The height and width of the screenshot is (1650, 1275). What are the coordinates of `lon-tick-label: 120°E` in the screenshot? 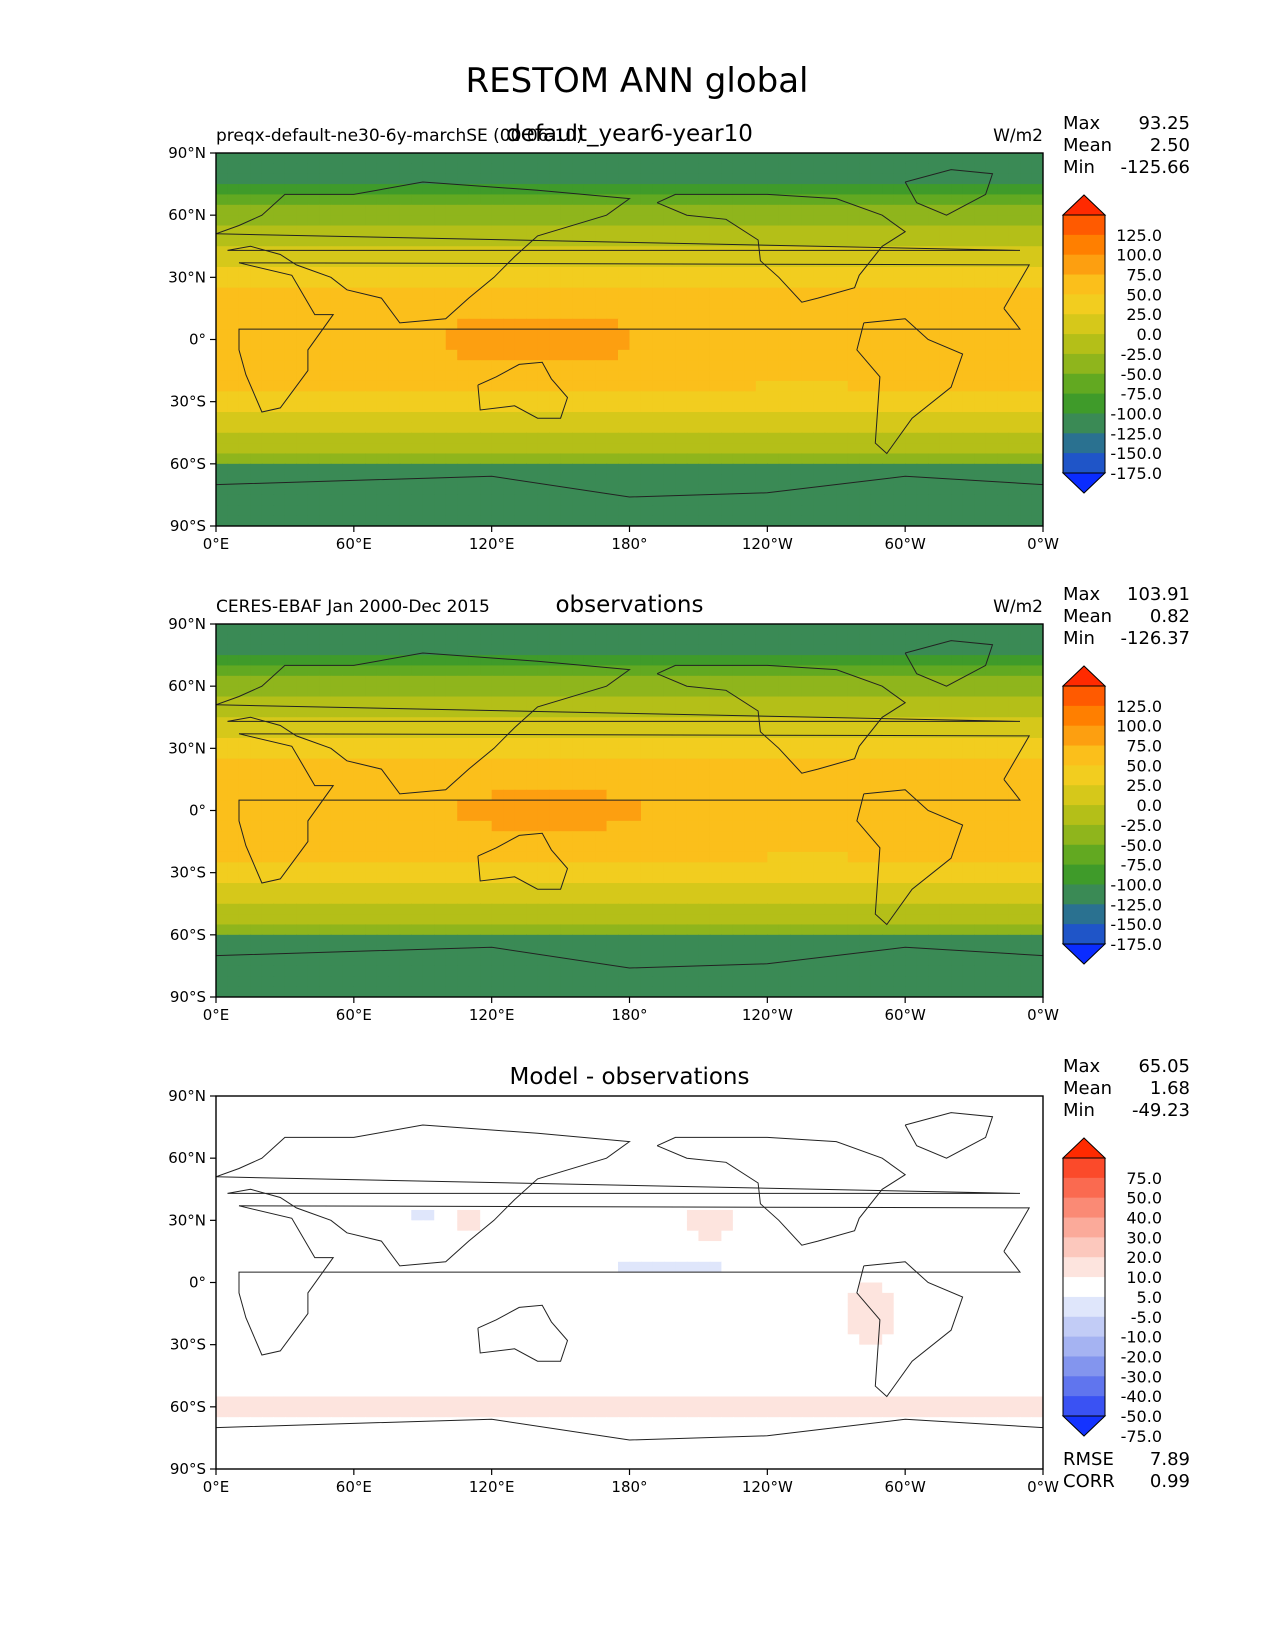 It's located at (492, 1487).